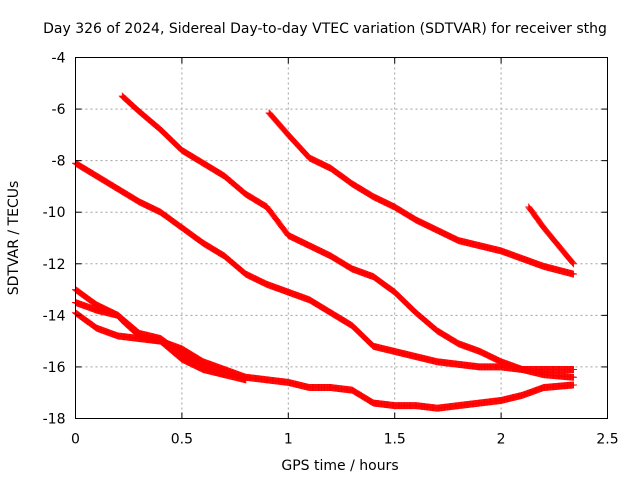 The width and height of the screenshot is (640, 480). Describe the element at coordinates (54, 239) in the screenshot. I see `y-tick-labels: -18 -16 -14 -12 -10 -8 -6 -4` at that location.